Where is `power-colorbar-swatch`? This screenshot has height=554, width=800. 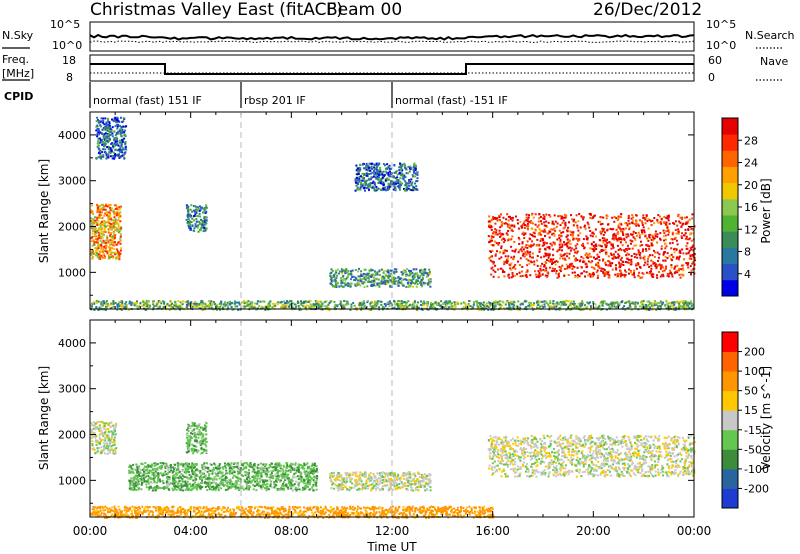
power-colorbar-swatch is located at coordinates (730, 142).